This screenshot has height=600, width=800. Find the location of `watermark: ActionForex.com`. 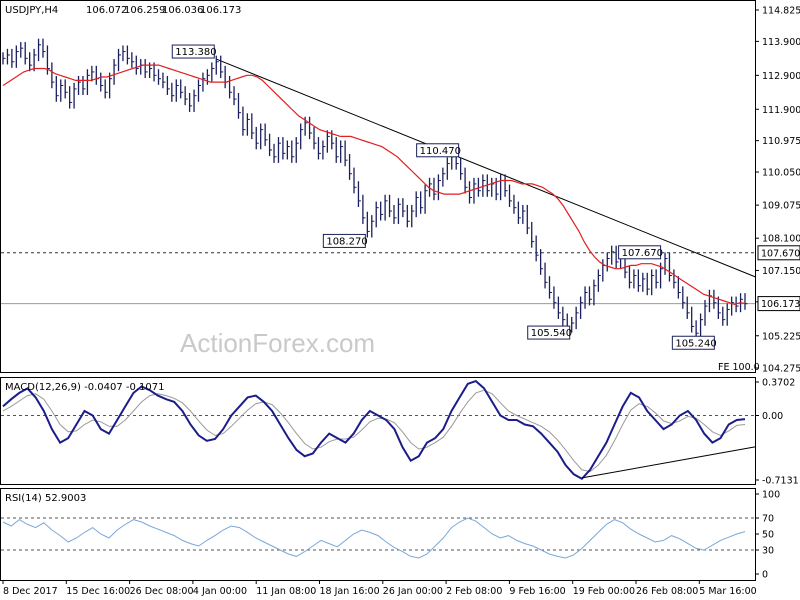

watermark: ActionForex.com is located at coordinates (277, 343).